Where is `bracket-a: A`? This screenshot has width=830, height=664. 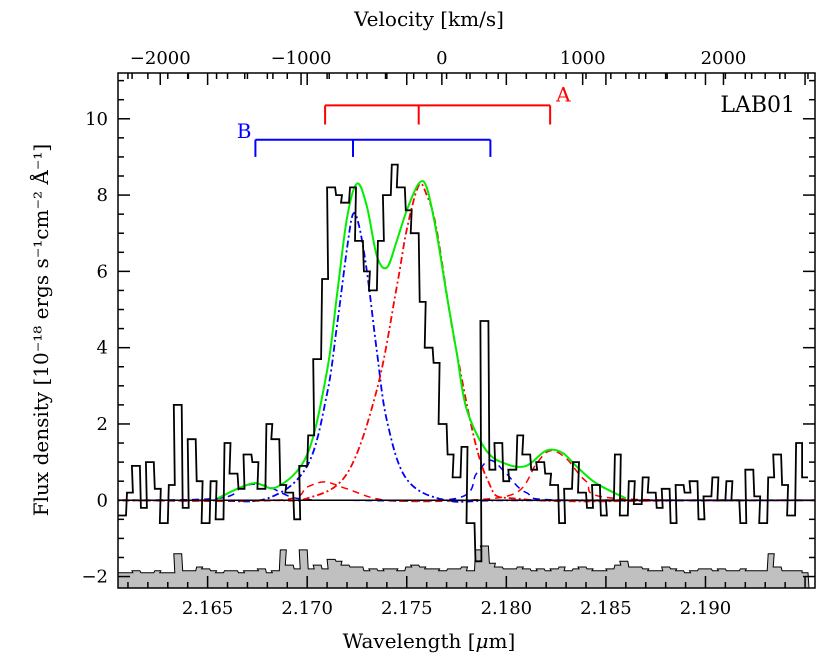
bracket-a: A is located at coordinates (447, 103).